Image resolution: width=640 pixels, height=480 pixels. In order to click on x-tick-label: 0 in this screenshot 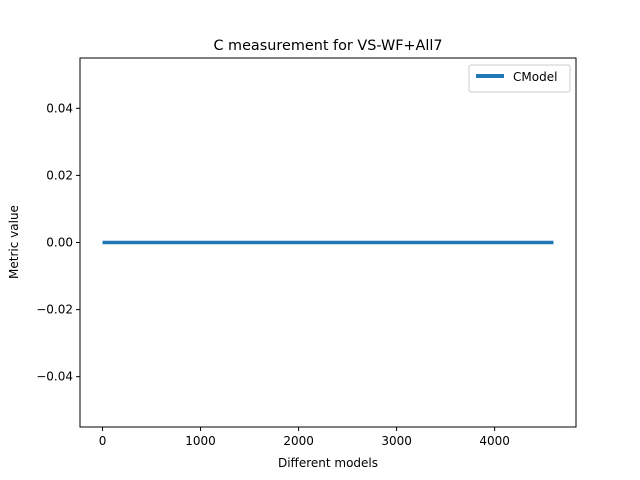, I will do `click(103, 441)`.